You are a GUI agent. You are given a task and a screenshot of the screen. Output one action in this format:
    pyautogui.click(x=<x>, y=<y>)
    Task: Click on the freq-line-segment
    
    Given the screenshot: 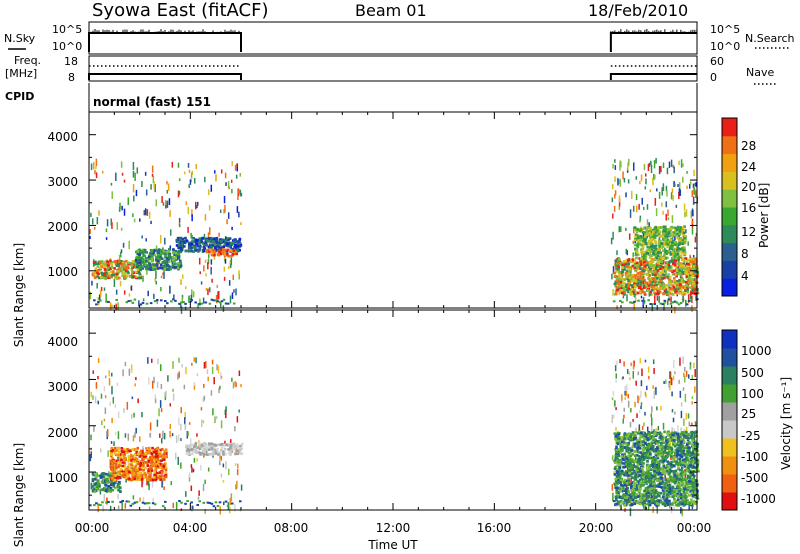 What is the action you would take?
    pyautogui.click(x=653, y=76)
    